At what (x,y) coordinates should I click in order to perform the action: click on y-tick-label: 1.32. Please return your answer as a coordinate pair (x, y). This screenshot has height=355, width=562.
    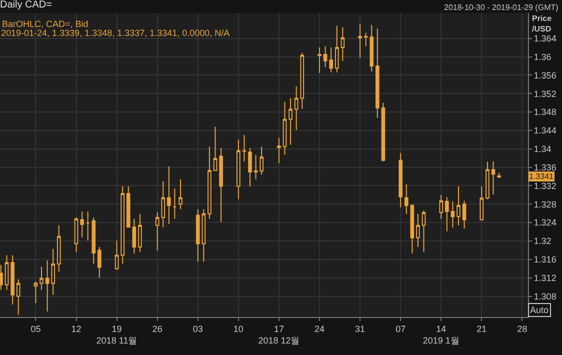
    Looking at the image, I should click on (543, 241).